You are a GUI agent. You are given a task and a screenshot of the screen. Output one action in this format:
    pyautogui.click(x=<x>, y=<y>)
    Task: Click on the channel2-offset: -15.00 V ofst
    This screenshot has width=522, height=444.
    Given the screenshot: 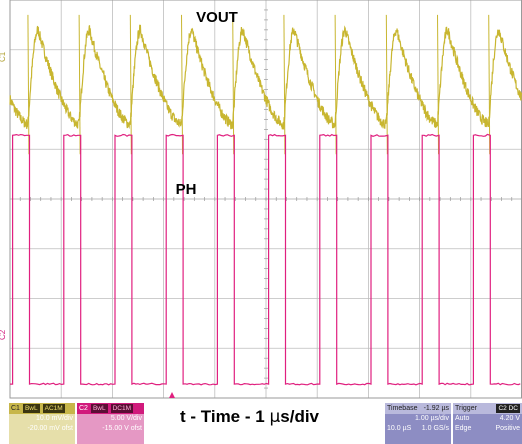 What is the action you would take?
    pyautogui.click(x=122, y=428)
    